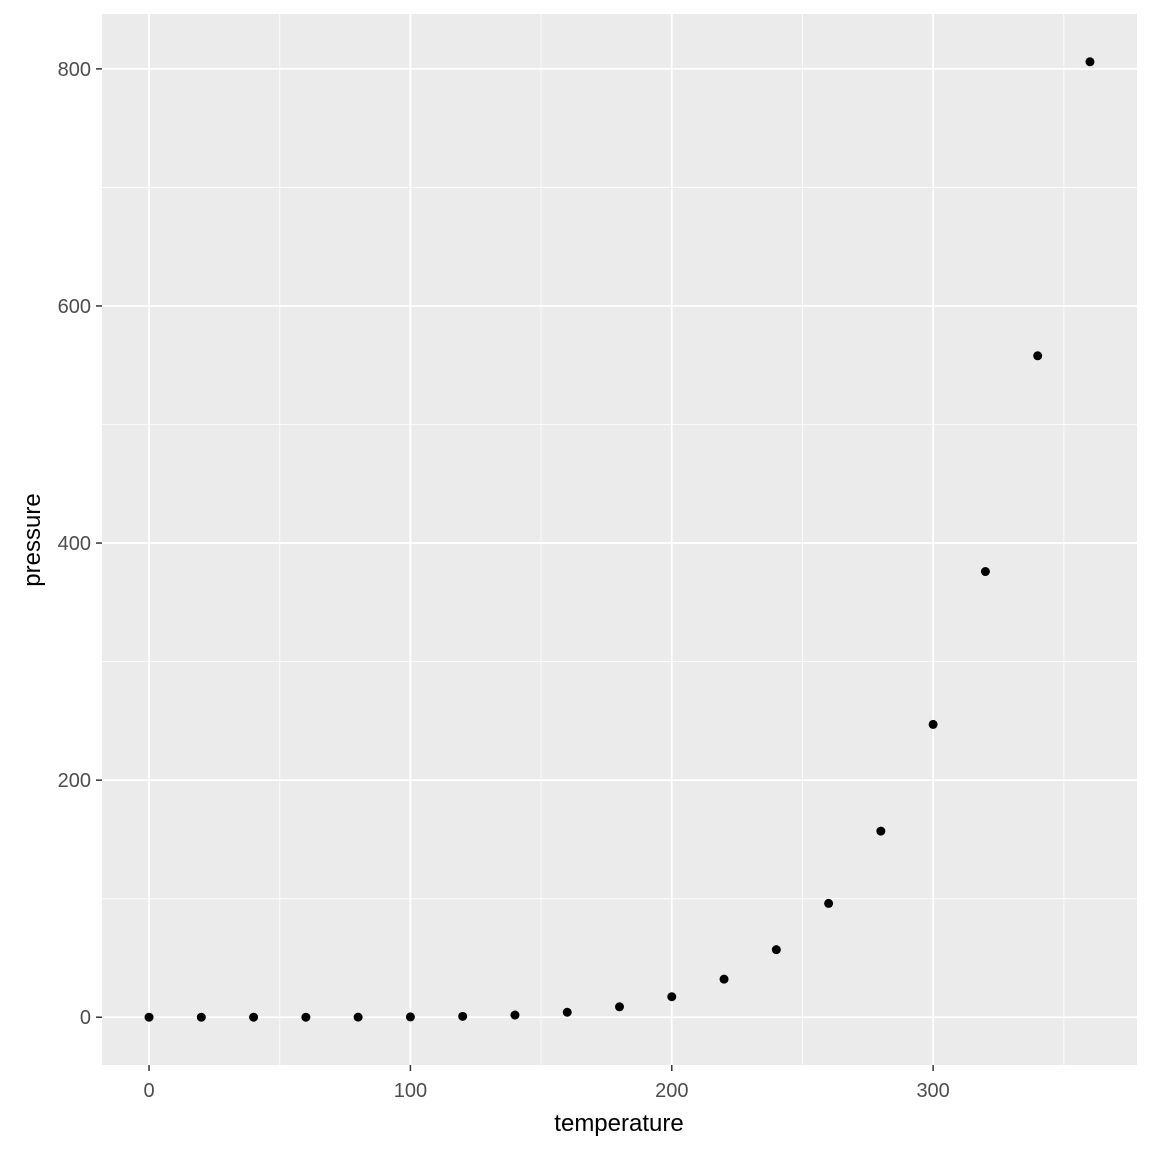 Image resolution: width=1152 pixels, height=1152 pixels. What do you see at coordinates (148, 1091) in the screenshot?
I see `x-tick-label: 0` at bounding box center [148, 1091].